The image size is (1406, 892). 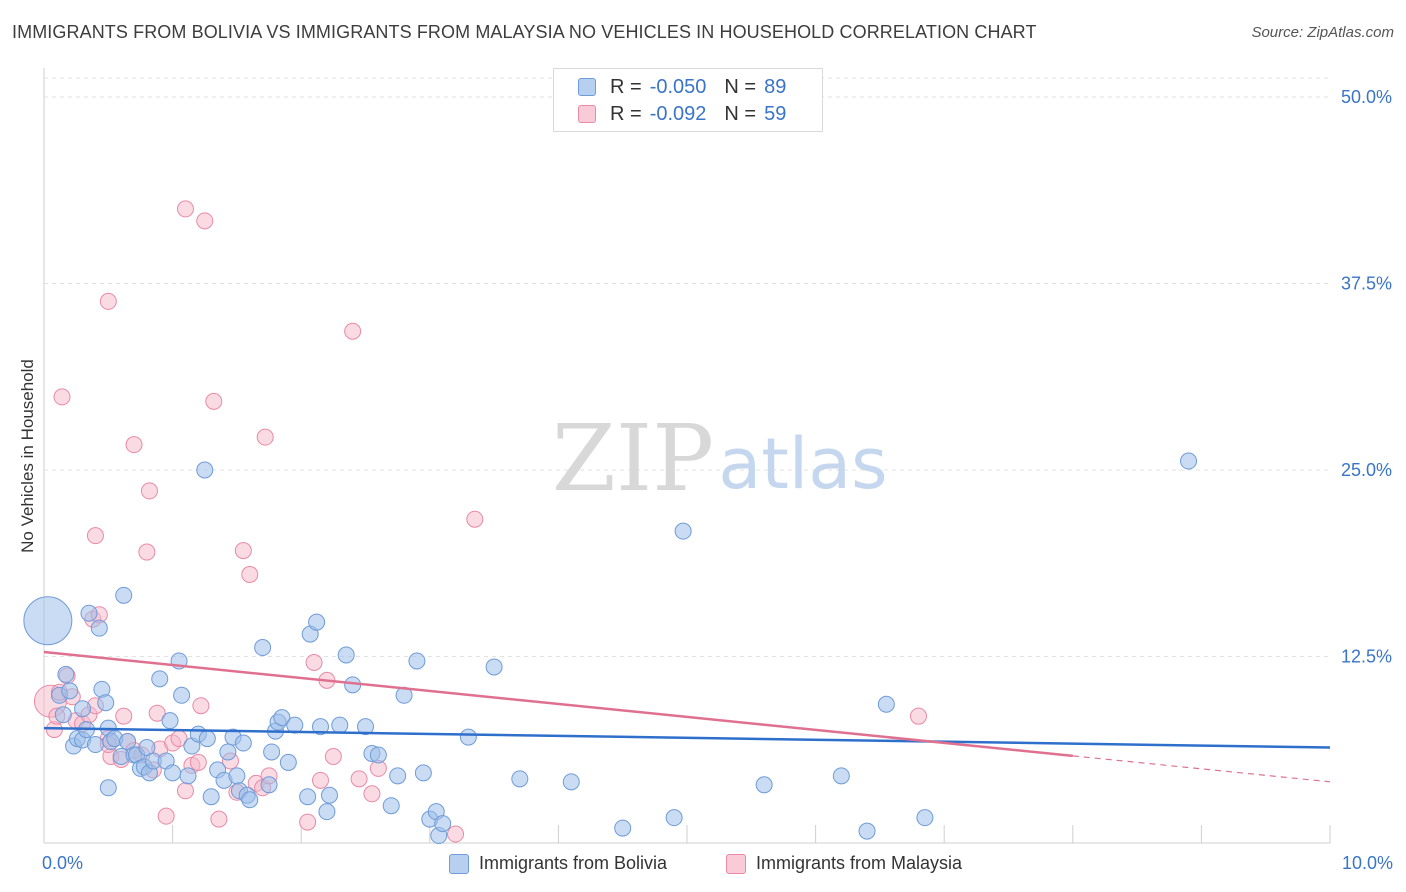 What do you see at coordinates (688, 100) in the screenshot?
I see `correlation-legend: R = -0.050 N = 89 R = -0.092 N = 59` at bounding box center [688, 100].